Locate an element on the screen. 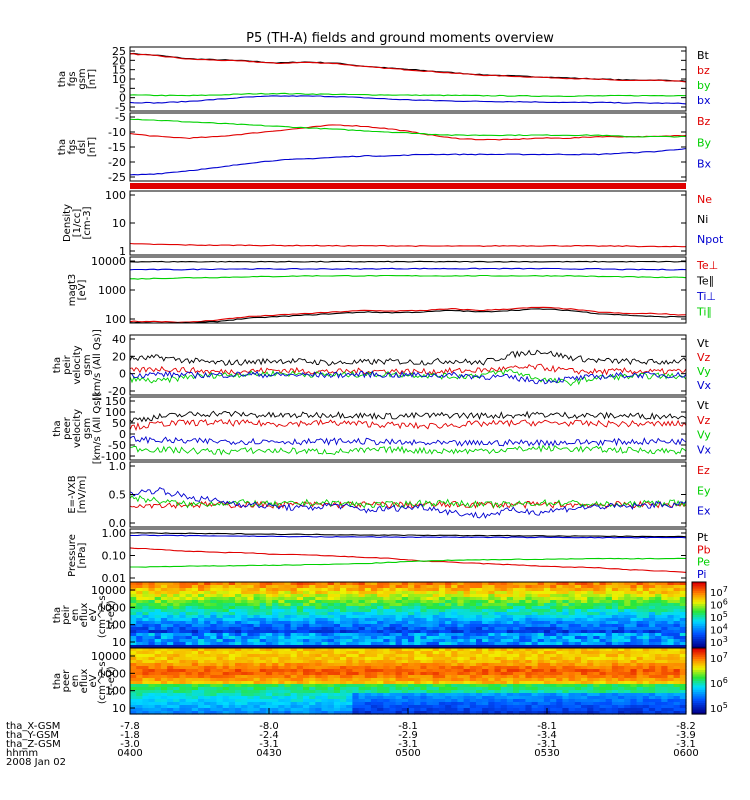 This screenshot has height=800, width=750. ephemeris-value: -2.4 is located at coordinates (269, 735).